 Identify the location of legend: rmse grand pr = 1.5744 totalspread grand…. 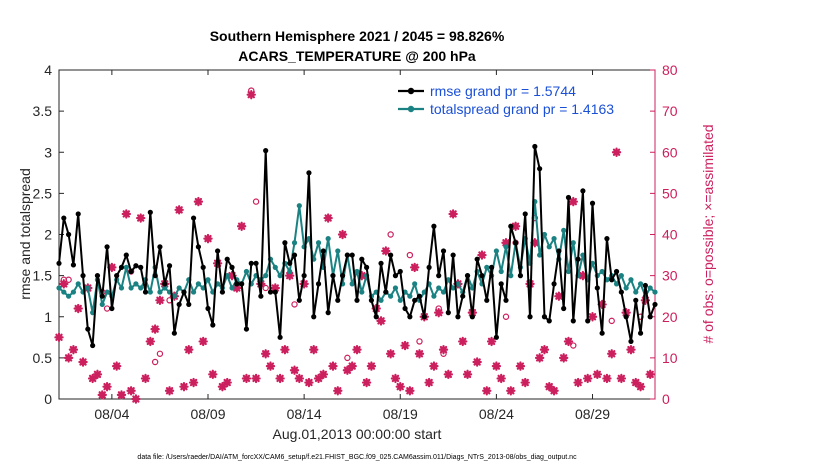
(513, 100).